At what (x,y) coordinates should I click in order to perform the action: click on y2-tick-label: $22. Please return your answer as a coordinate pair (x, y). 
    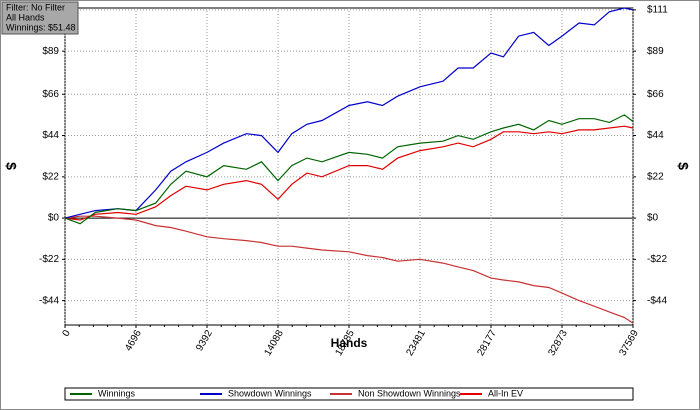
    Looking at the image, I should click on (655, 176).